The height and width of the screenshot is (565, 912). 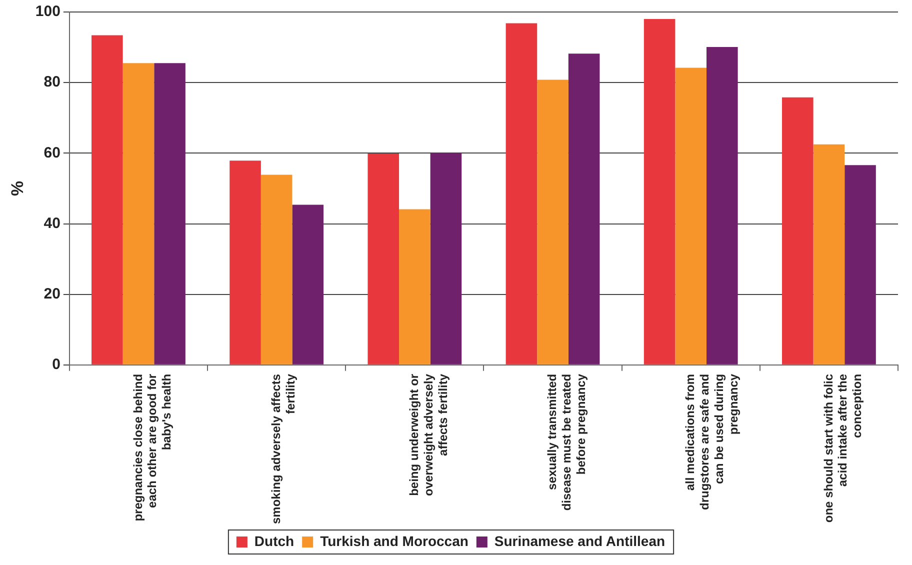 What do you see at coordinates (428, 435) in the screenshot?
I see `x-tick-label: being underweight or overweight adversely affects fertility` at bounding box center [428, 435].